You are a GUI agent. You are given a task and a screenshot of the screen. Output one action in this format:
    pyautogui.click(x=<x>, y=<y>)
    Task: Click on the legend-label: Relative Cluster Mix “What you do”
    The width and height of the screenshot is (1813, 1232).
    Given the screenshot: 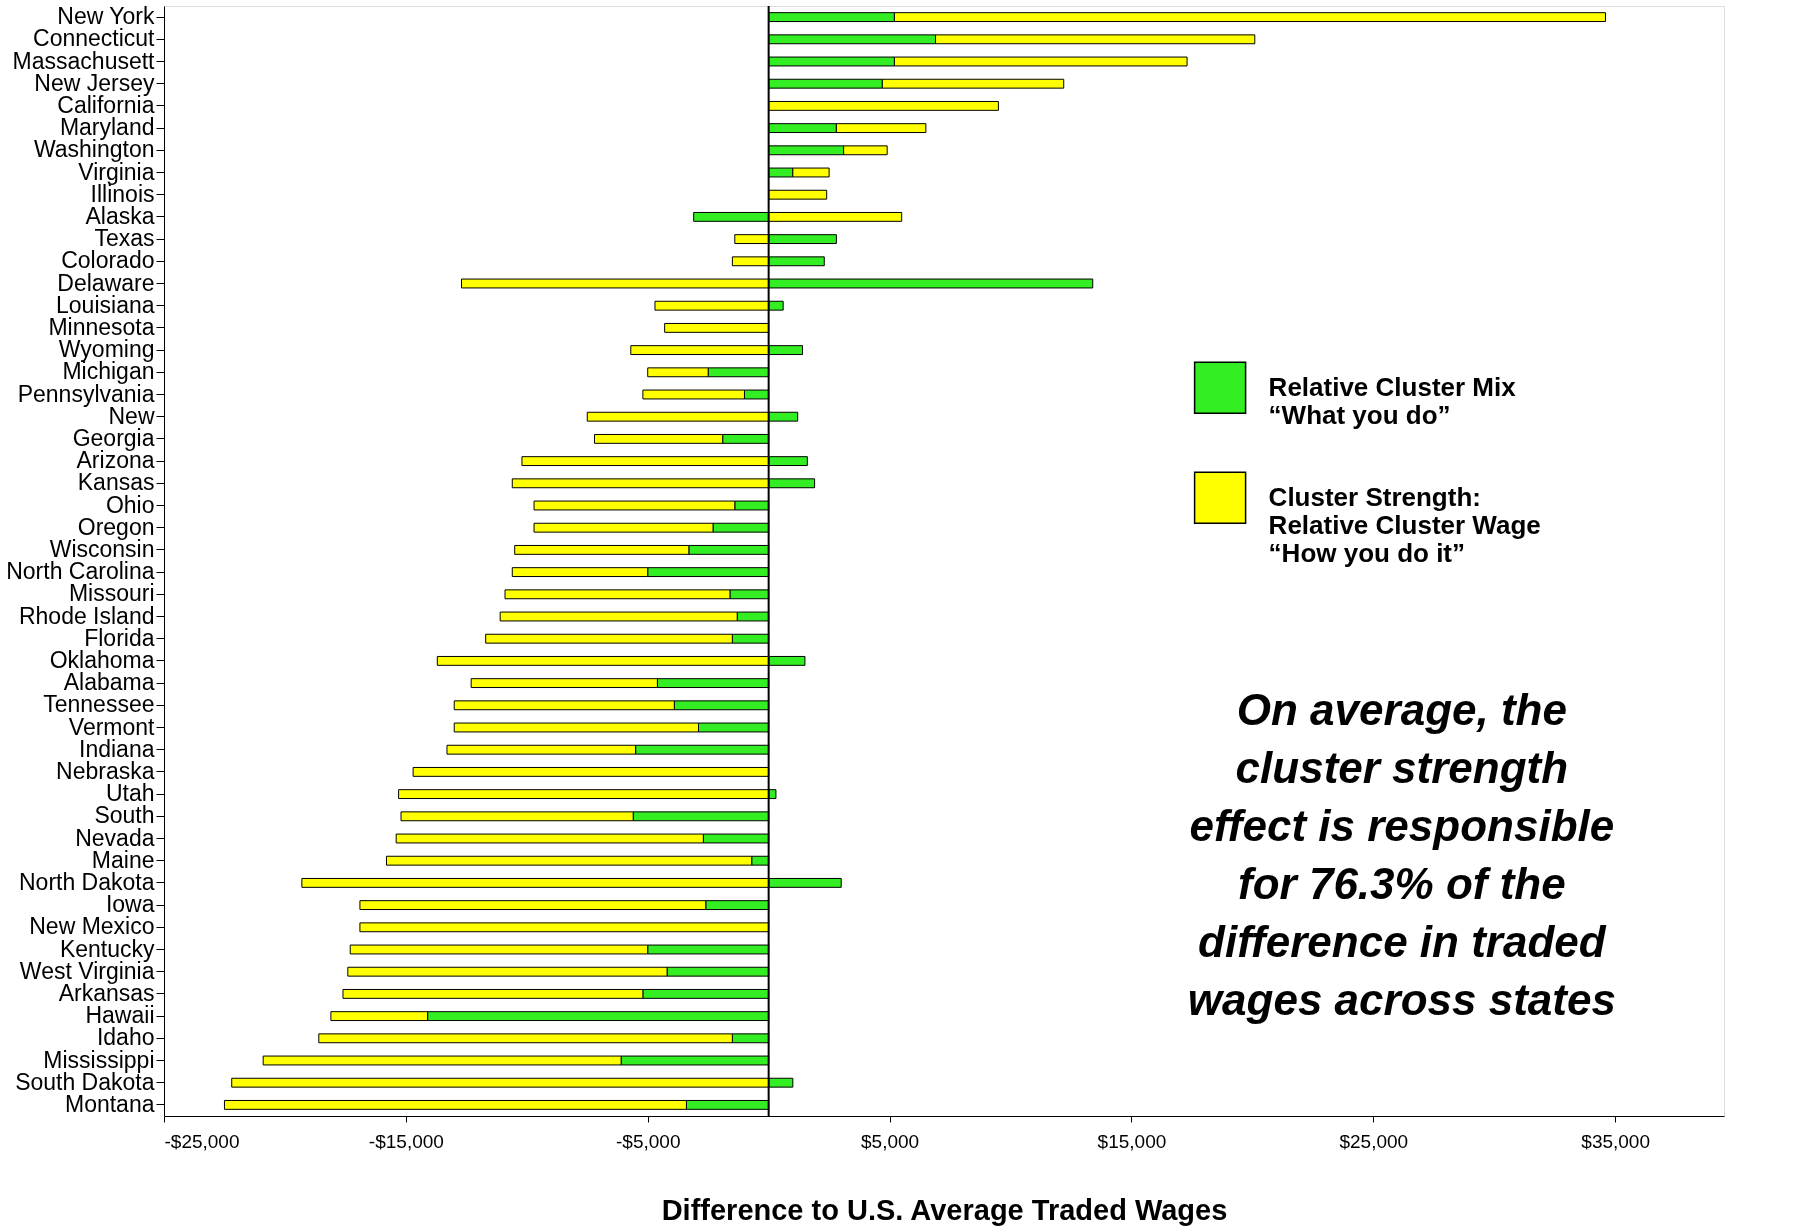 What is the action you would take?
    pyautogui.click(x=1392, y=400)
    